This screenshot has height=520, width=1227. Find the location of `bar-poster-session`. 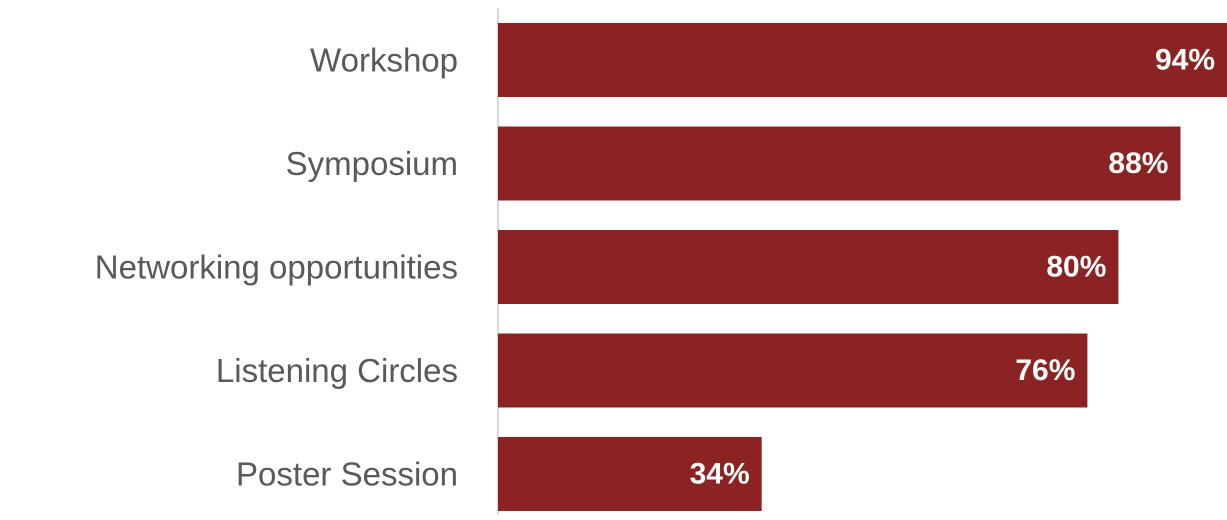

bar-poster-session is located at coordinates (630, 474).